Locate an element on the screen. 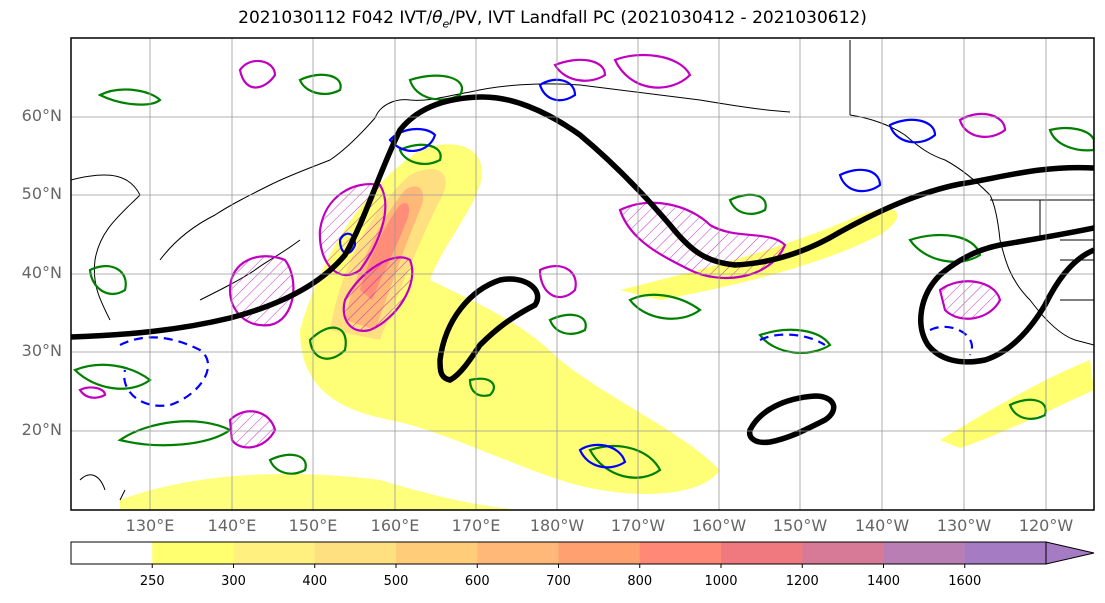  lon-label: 130°E is located at coordinates (150, 525).